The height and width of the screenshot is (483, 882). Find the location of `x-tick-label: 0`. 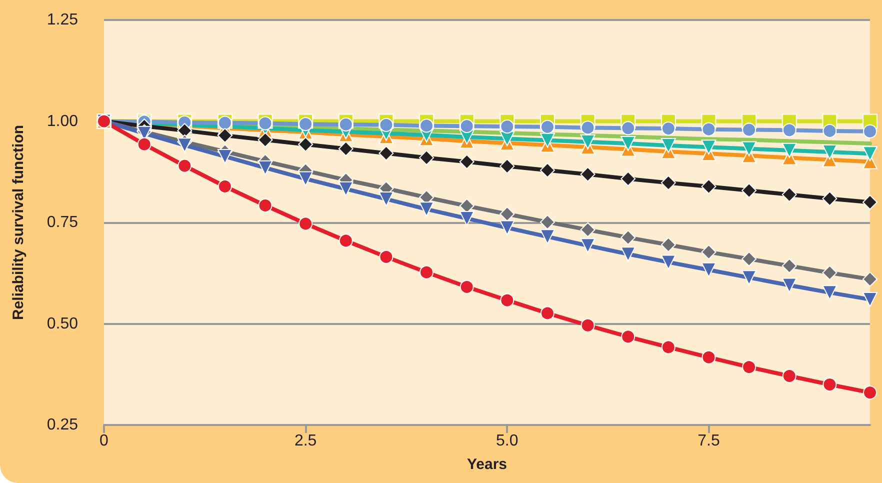

x-tick-label: 0 is located at coordinates (104, 441).